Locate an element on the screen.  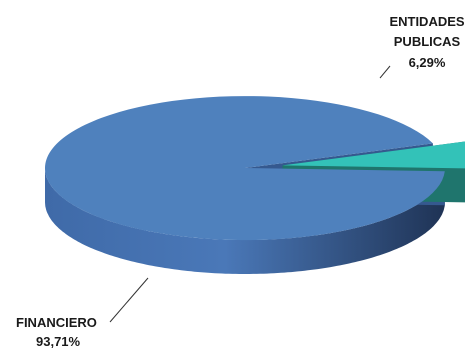
leader-line-entidades is located at coordinates (385, 72).